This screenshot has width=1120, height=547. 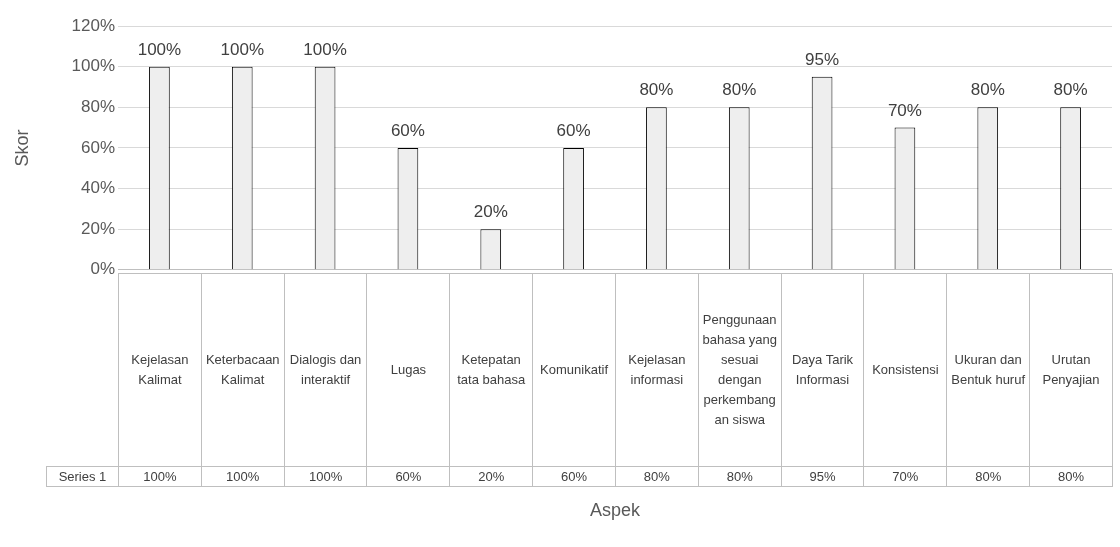 I want to click on x-tick-label: Komunikatif, so click(x=574, y=370).